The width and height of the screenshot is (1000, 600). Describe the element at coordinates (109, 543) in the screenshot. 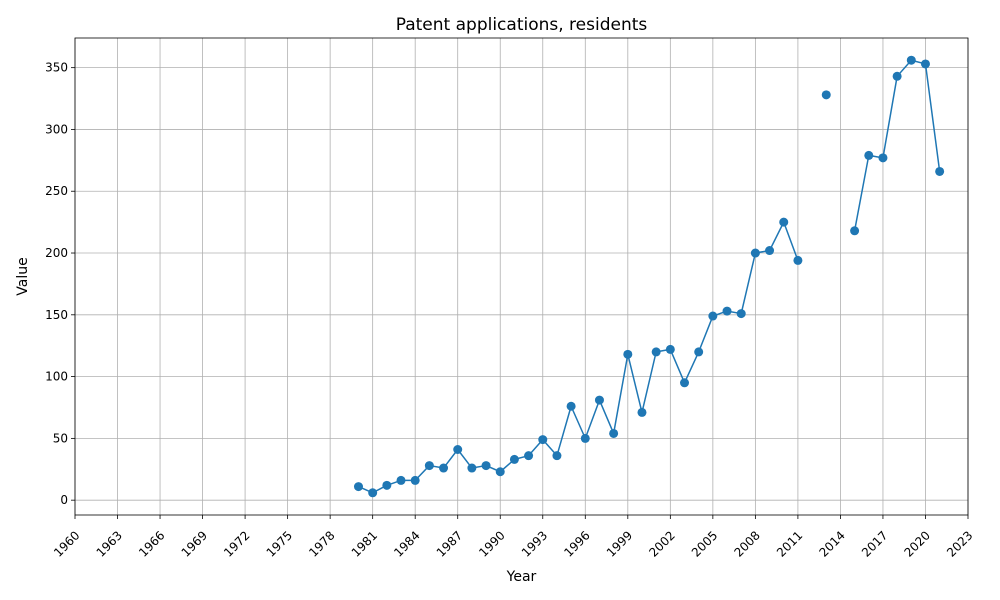

I see `x-tick-label: 1963` at that location.